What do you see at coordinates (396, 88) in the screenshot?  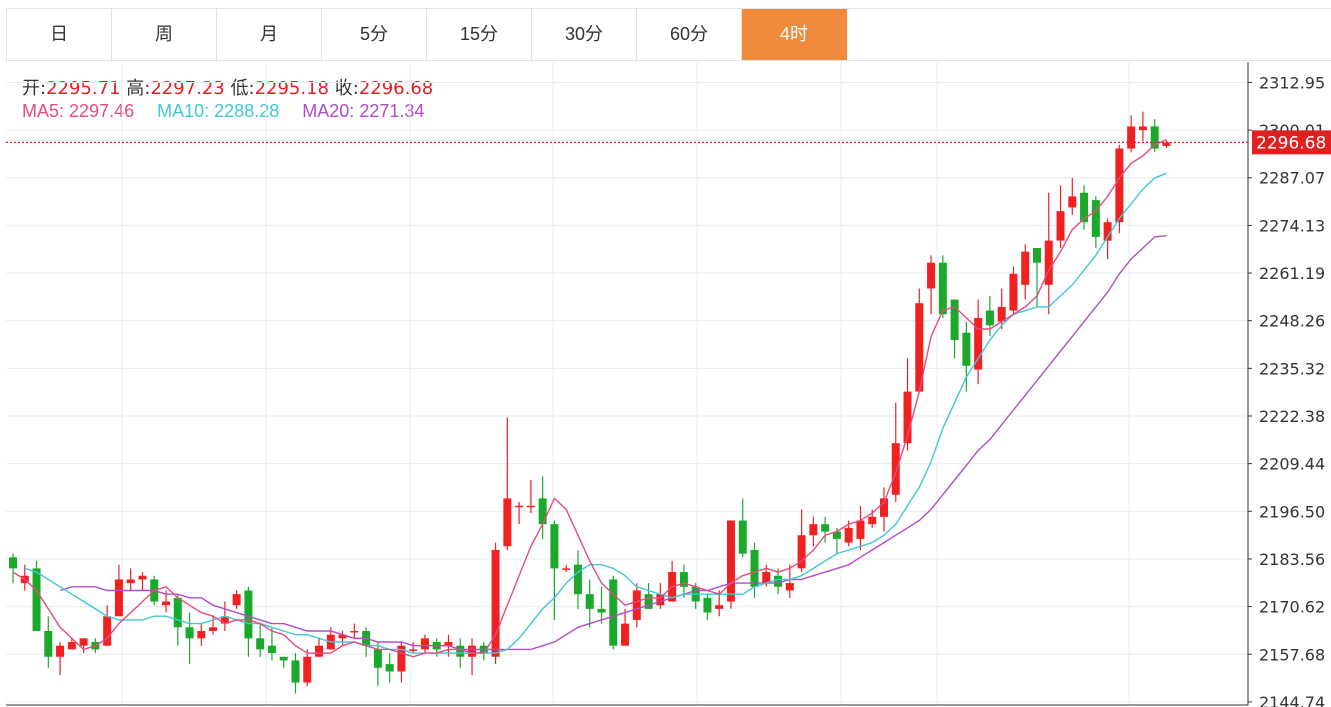 I see `close-value: 2296.68` at bounding box center [396, 88].